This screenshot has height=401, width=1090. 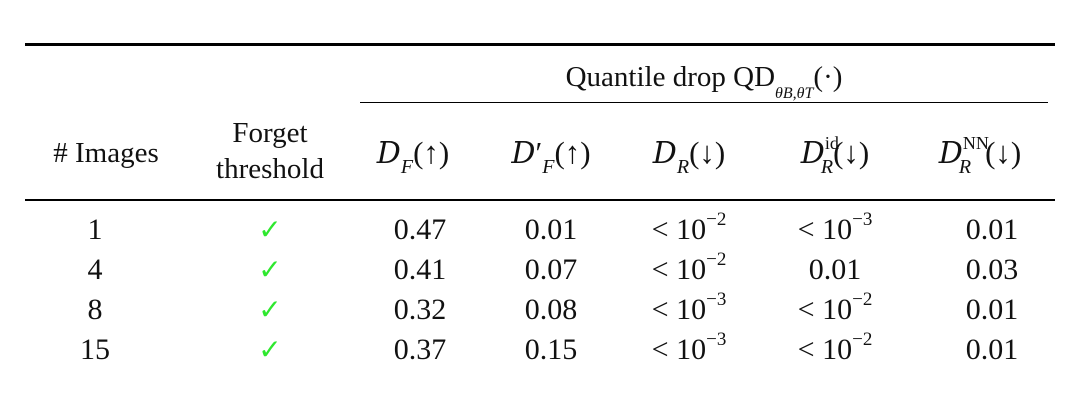 I want to click on row3-dr-exp: −3, so click(x=716, y=299).